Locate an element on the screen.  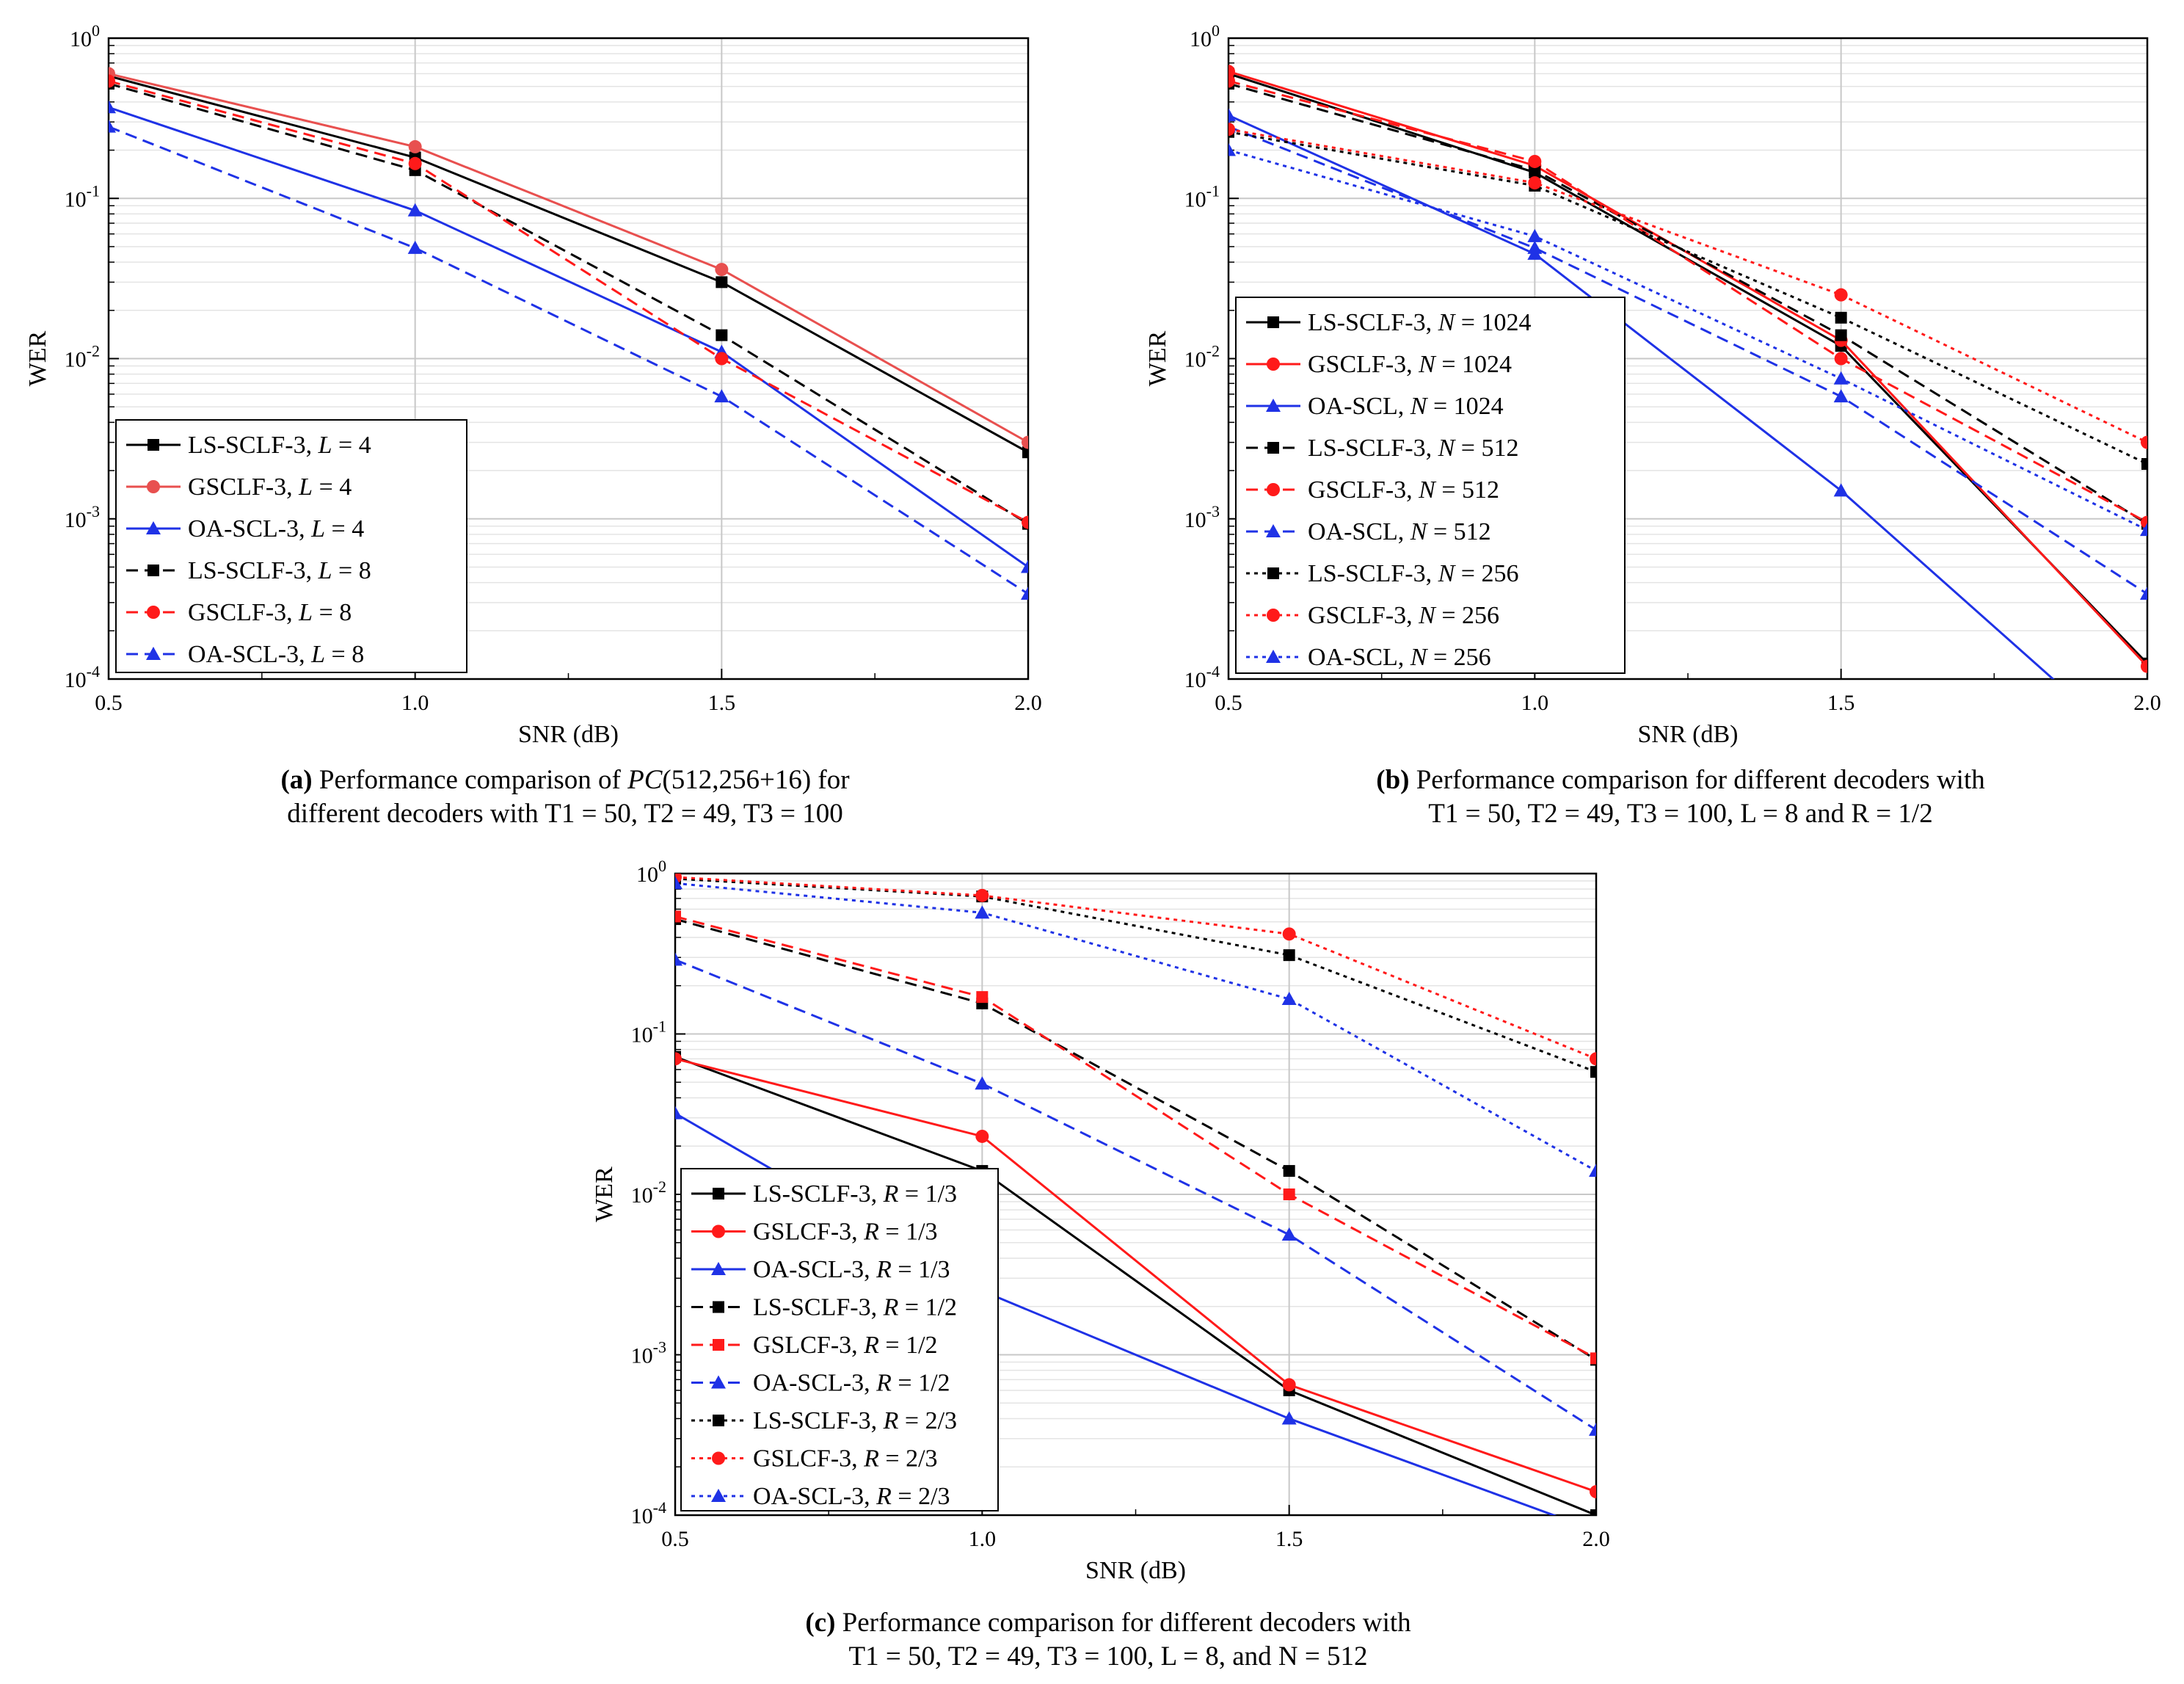
legend-label: OA-SCL-3, L = 8 is located at coordinates (276, 654).